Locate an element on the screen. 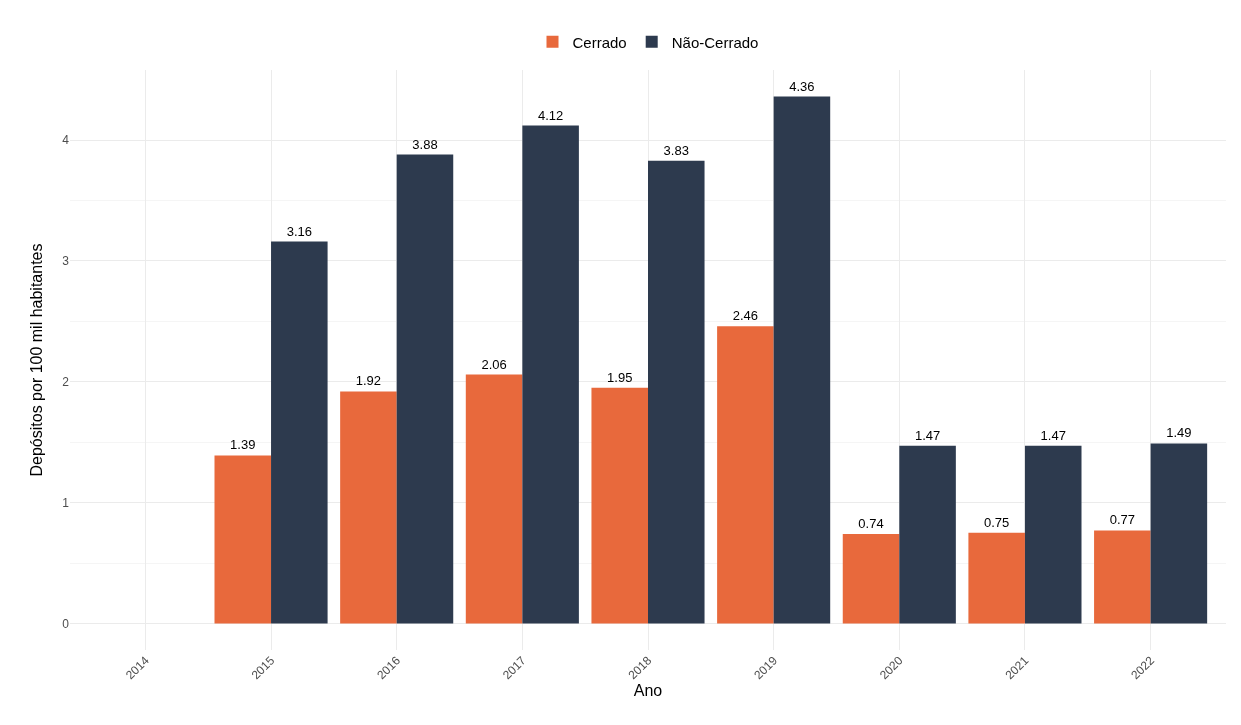  data-label: 3.88 is located at coordinates (425, 144).